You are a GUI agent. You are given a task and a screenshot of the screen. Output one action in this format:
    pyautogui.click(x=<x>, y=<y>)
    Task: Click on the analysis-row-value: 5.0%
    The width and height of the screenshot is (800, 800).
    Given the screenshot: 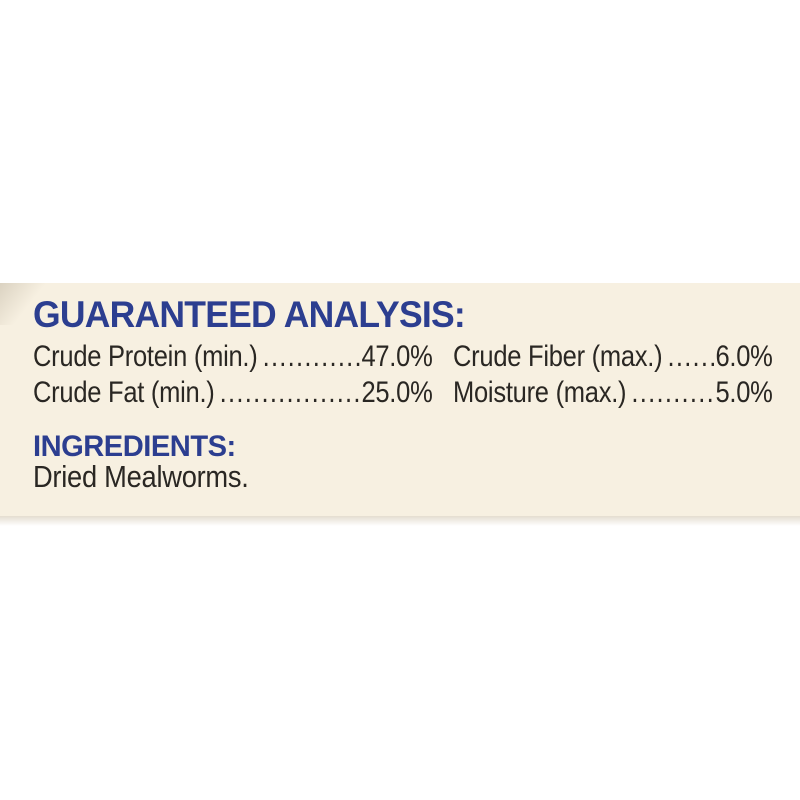 What is the action you would take?
    pyautogui.click(x=744, y=392)
    